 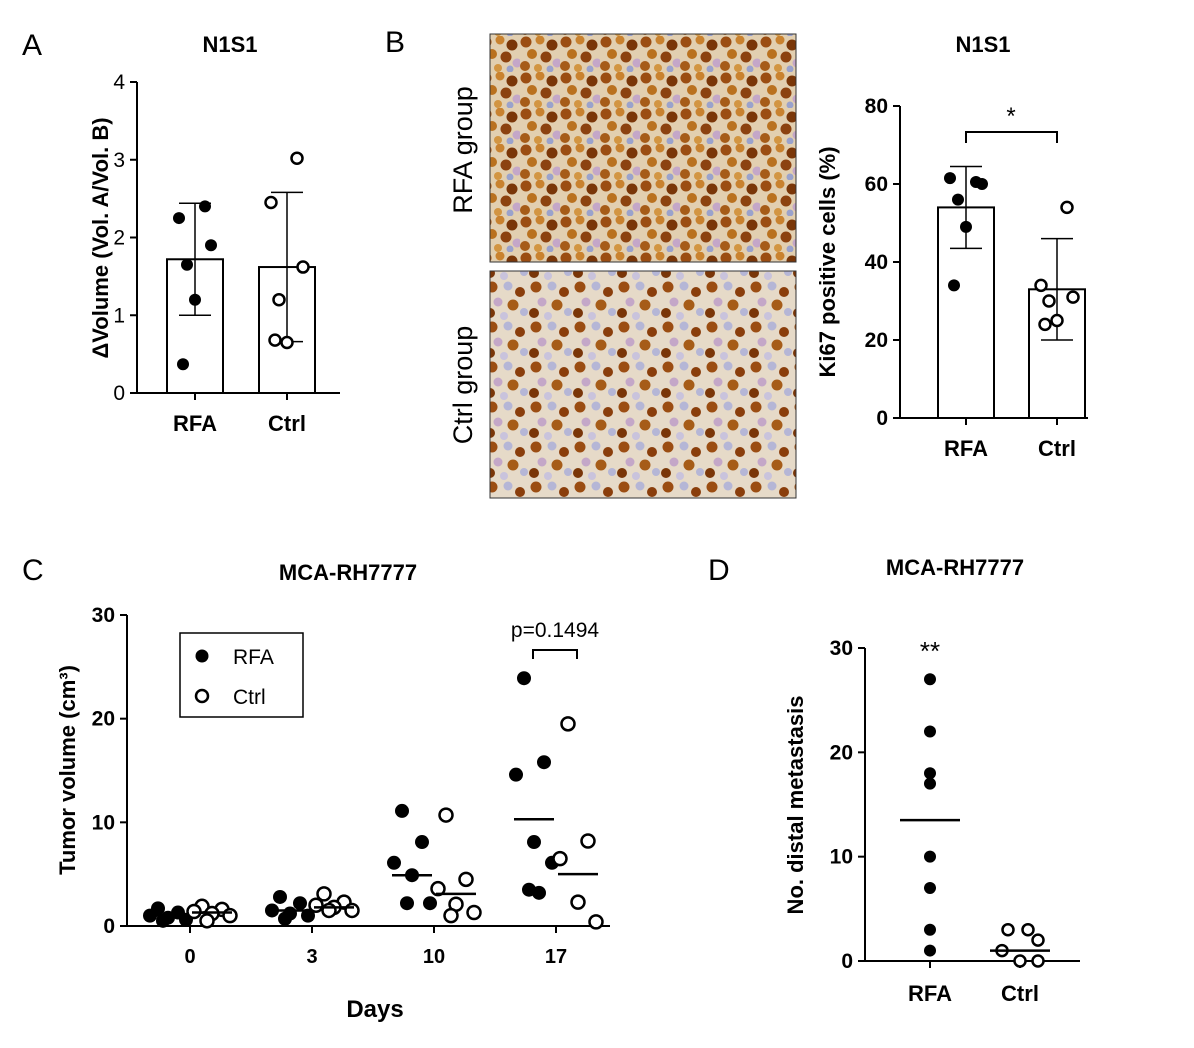 I want to click on panel-d-x-tick-label: RFA, so click(x=930, y=993).